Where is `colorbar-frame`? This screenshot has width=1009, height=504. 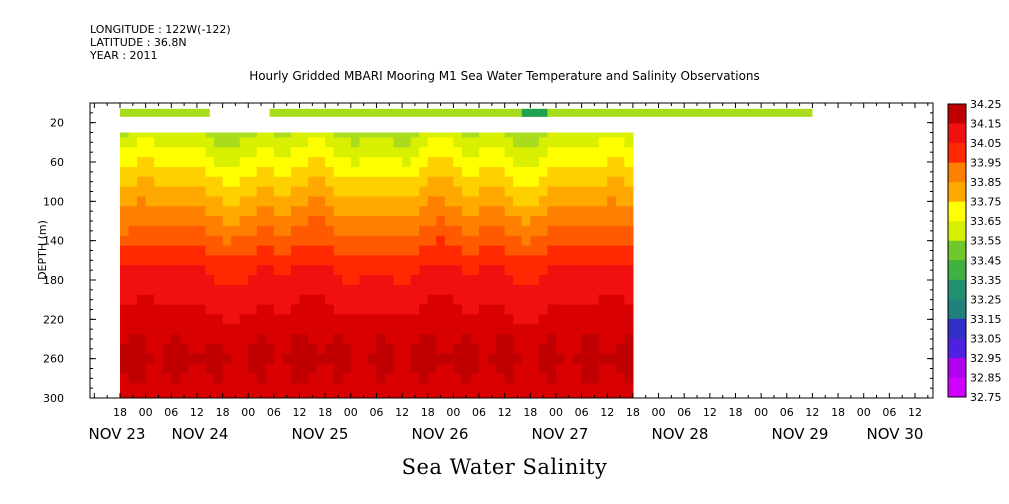
colorbar-frame is located at coordinates (957, 250).